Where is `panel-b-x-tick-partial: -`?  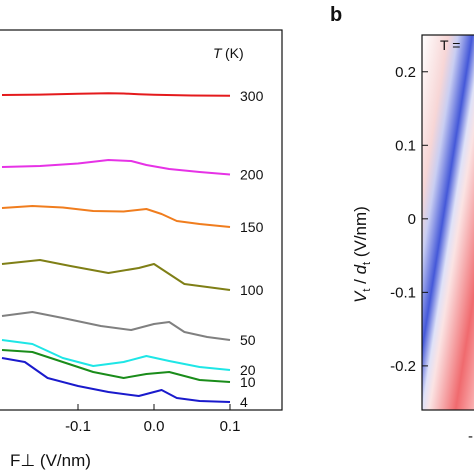 panel-b-x-tick-partial: - is located at coordinates (470, 436).